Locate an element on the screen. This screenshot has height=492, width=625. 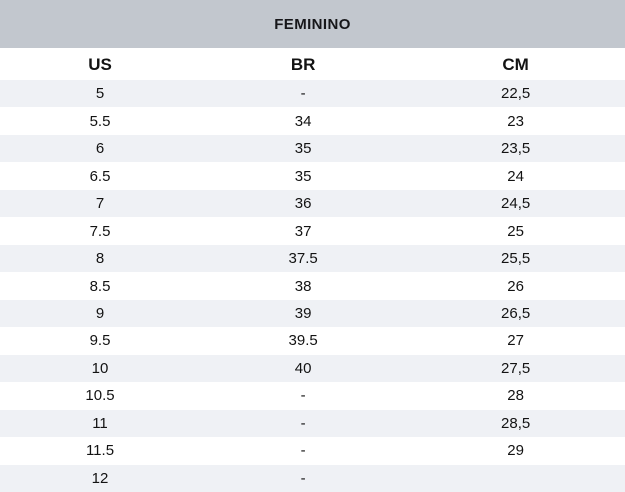
table-row: 7.5 37 25 is located at coordinates (312, 231).